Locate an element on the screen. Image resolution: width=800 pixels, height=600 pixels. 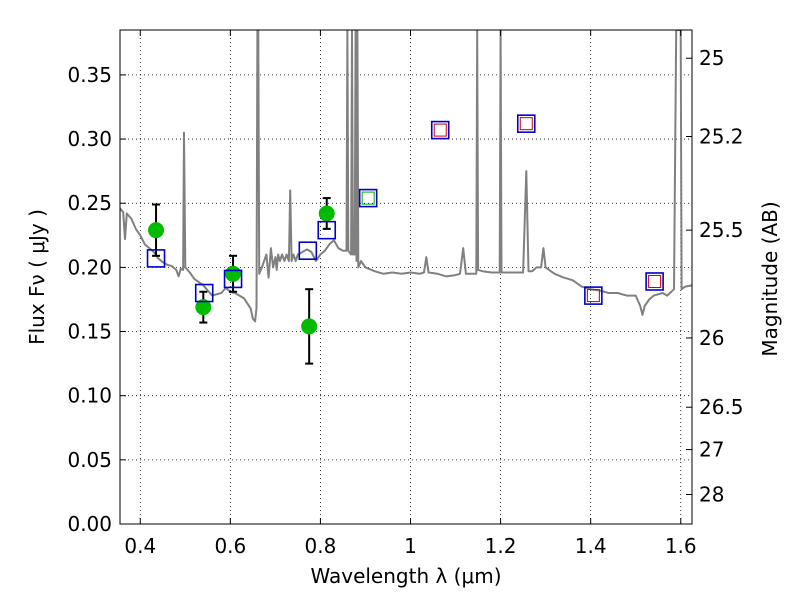
y-axis-label: Flux Fν ( μJy ) is located at coordinates (37, 277).